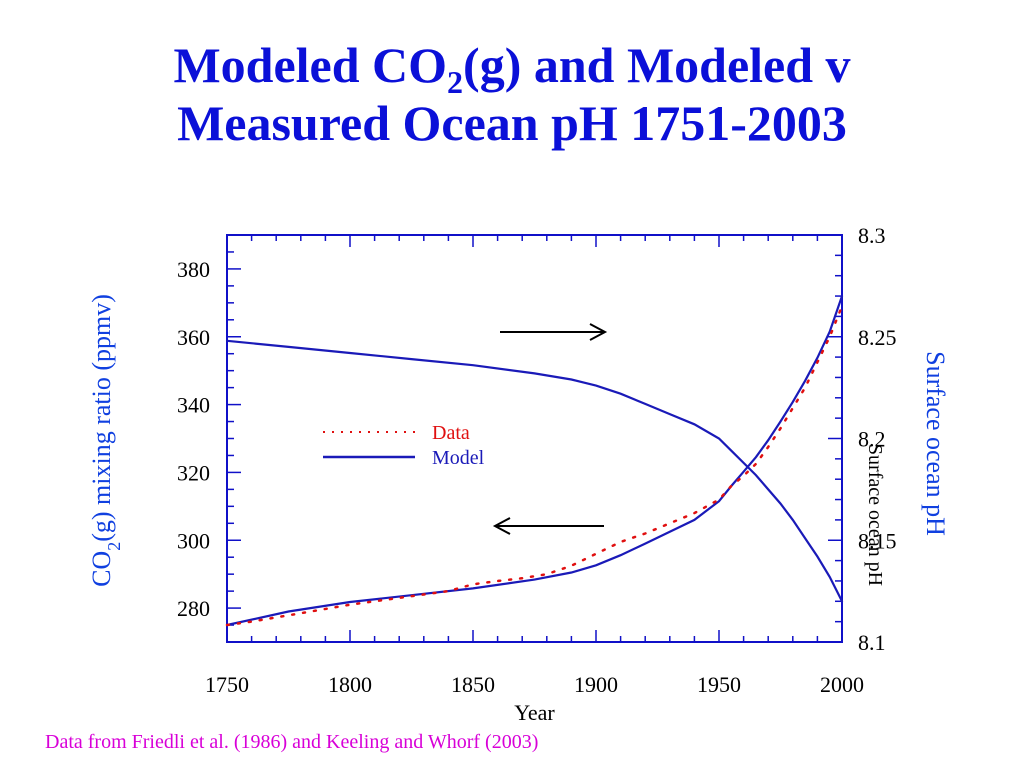  Describe the element at coordinates (872, 642) in the screenshot. I see `y-tick-label-right: 8.1` at that location.